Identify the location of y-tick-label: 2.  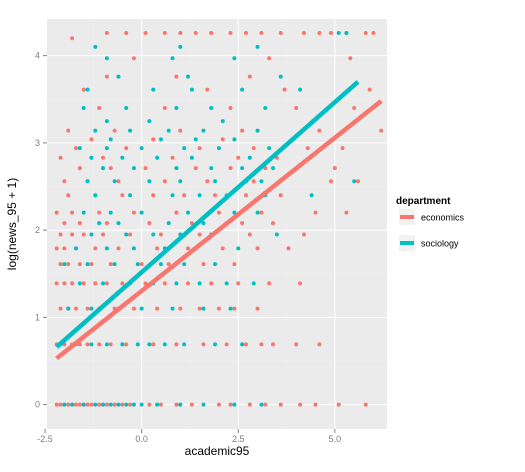
(37, 230).